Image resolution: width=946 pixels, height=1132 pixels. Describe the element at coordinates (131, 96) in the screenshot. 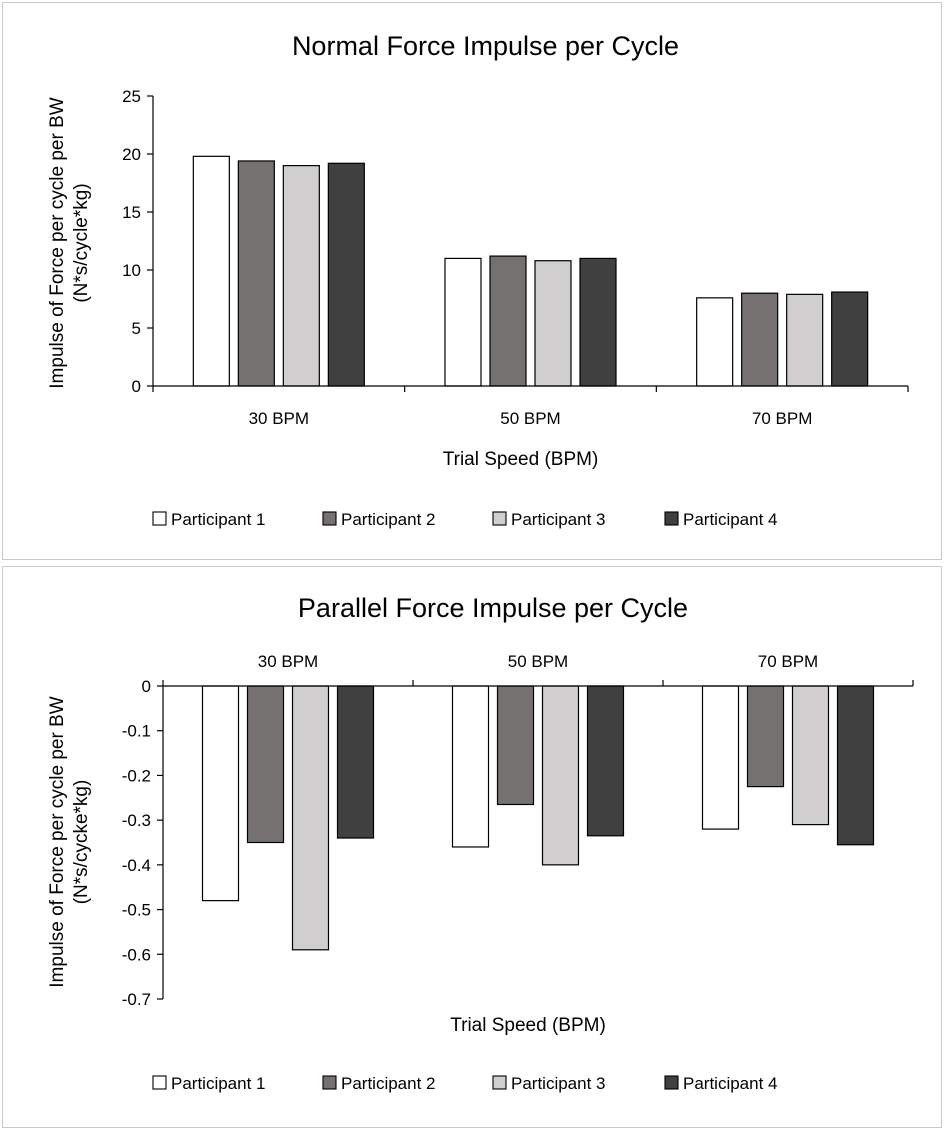

I see `y-tick-label: 25` at that location.